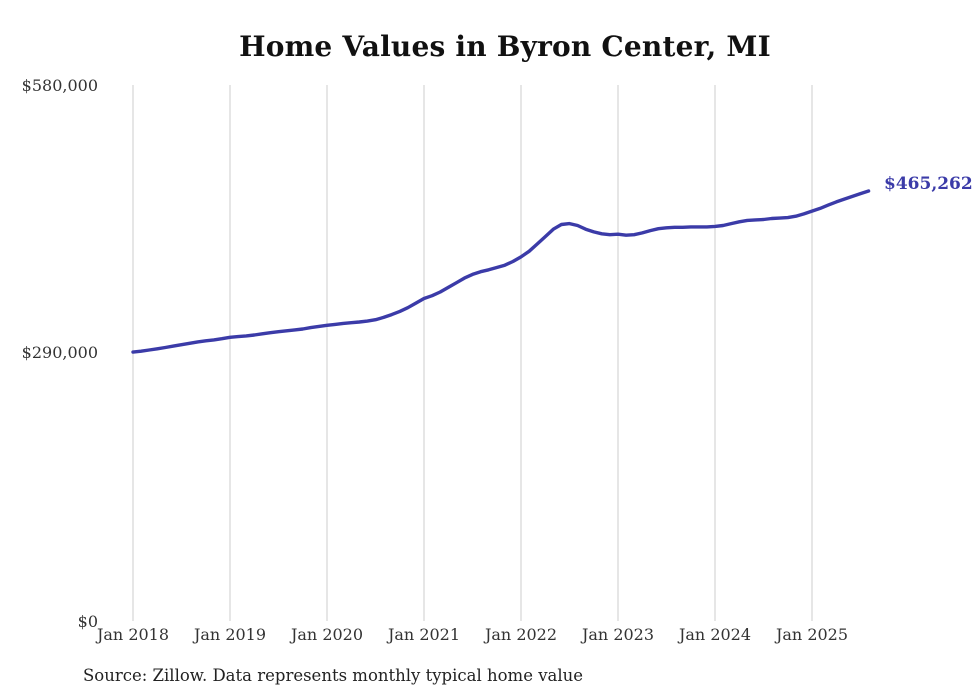  I want to click on y-axis-tick-580000: $580,000, so click(59, 85).